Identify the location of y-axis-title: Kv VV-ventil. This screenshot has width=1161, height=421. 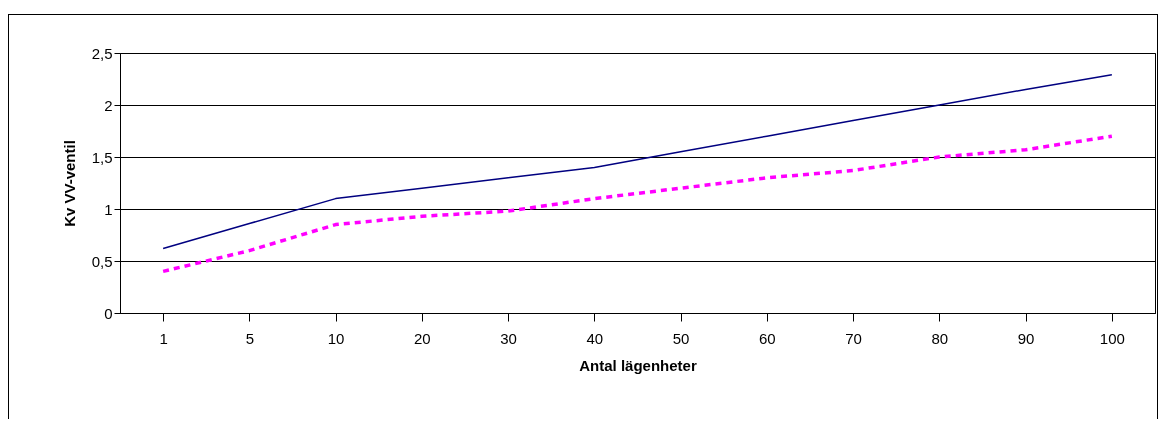
(69, 183).